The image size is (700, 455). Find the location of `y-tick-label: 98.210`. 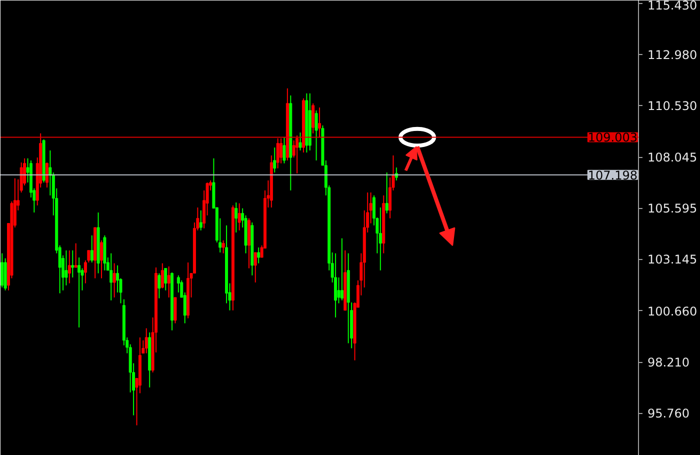

y-tick-label: 98.210 is located at coordinates (669, 363).